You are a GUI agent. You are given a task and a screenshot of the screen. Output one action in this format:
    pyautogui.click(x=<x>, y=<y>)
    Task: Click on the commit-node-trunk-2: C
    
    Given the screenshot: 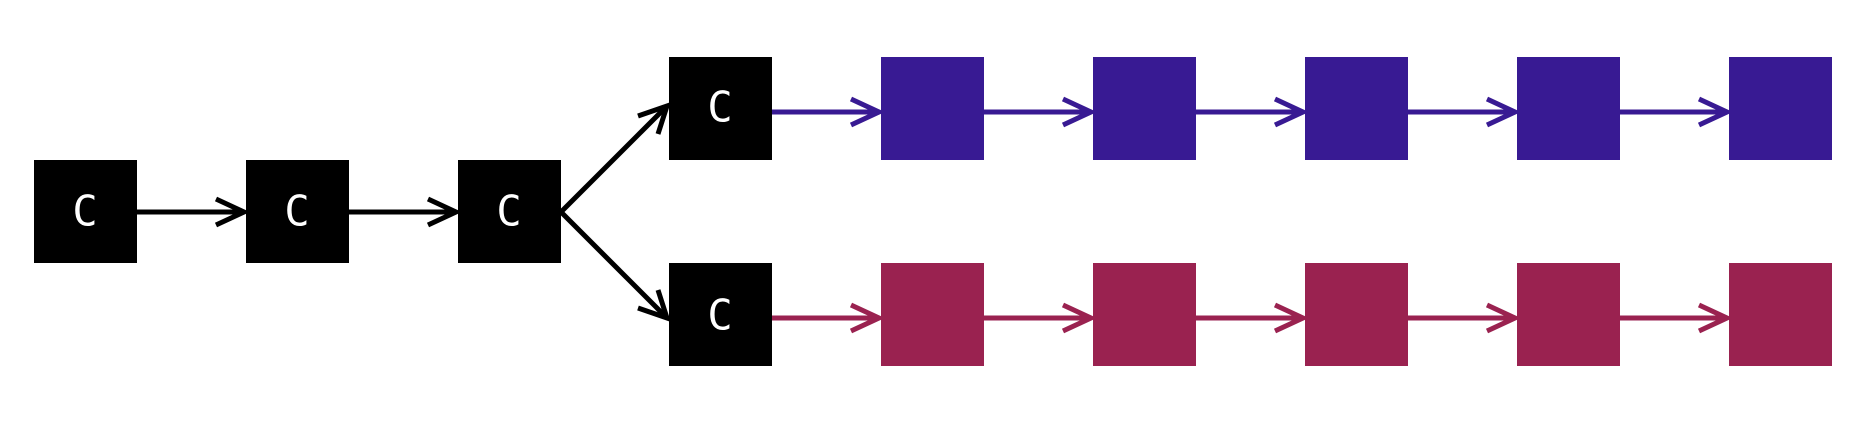 What is the action you would take?
    pyautogui.click(x=297, y=211)
    